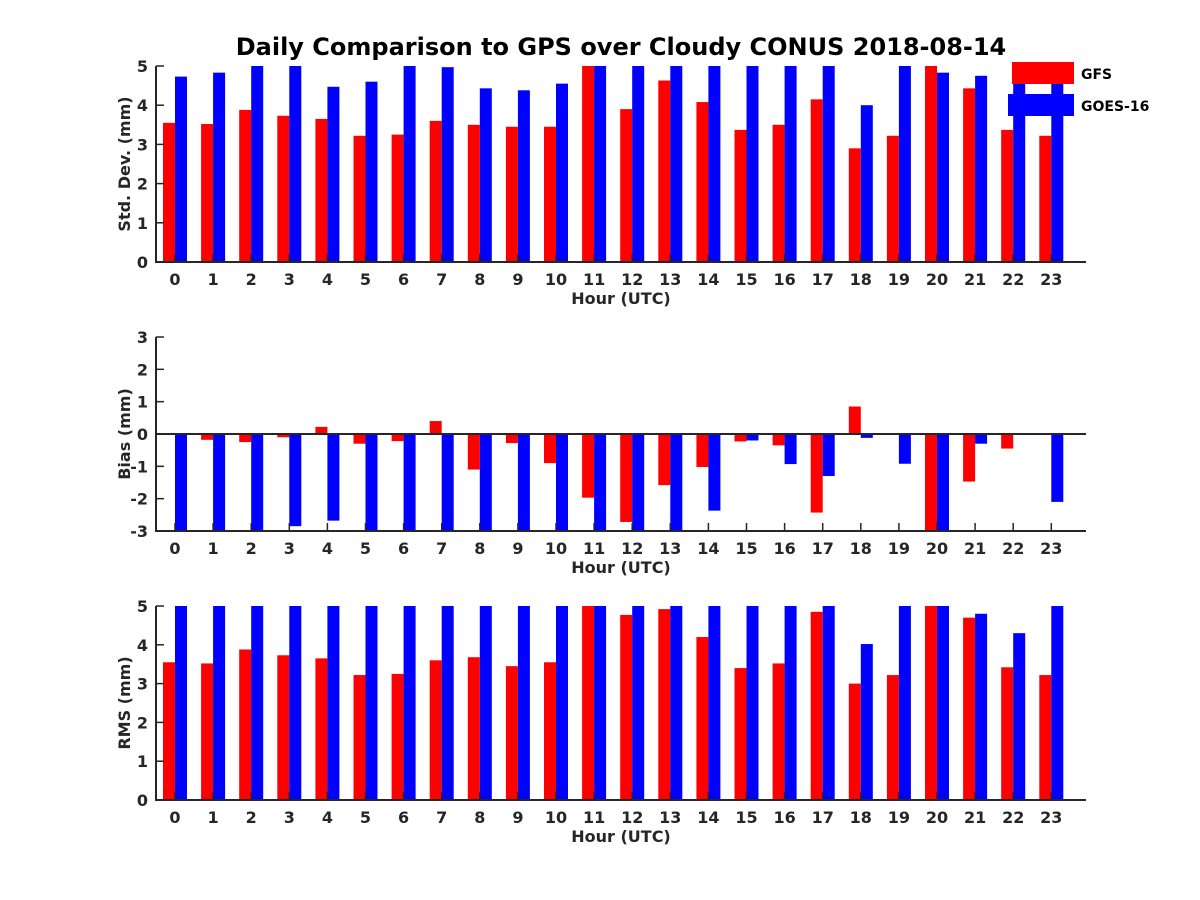  I want to click on x-tick-label: 12, so click(632, 817).